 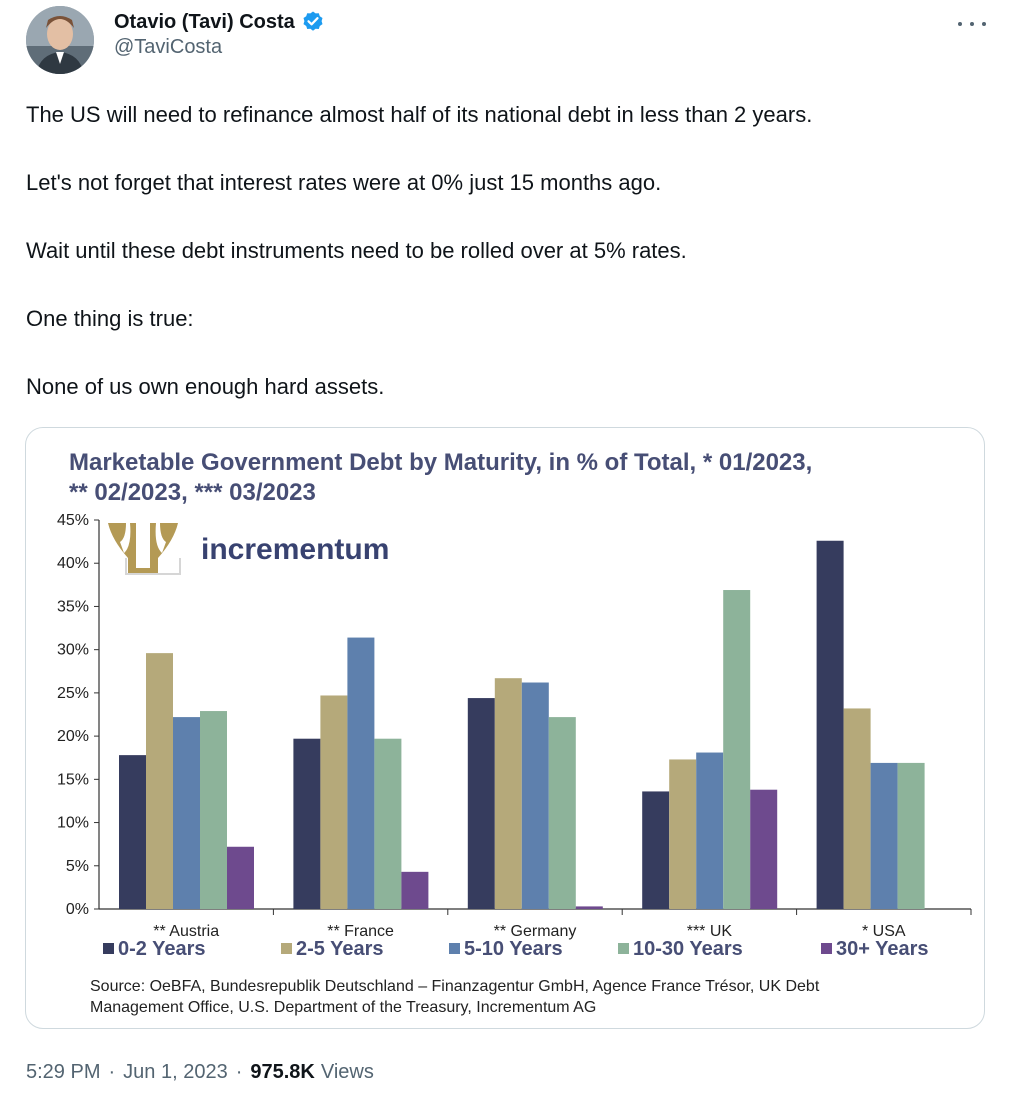 What do you see at coordinates (340, 949) in the screenshot?
I see `legend-label: 2-5 Years` at bounding box center [340, 949].